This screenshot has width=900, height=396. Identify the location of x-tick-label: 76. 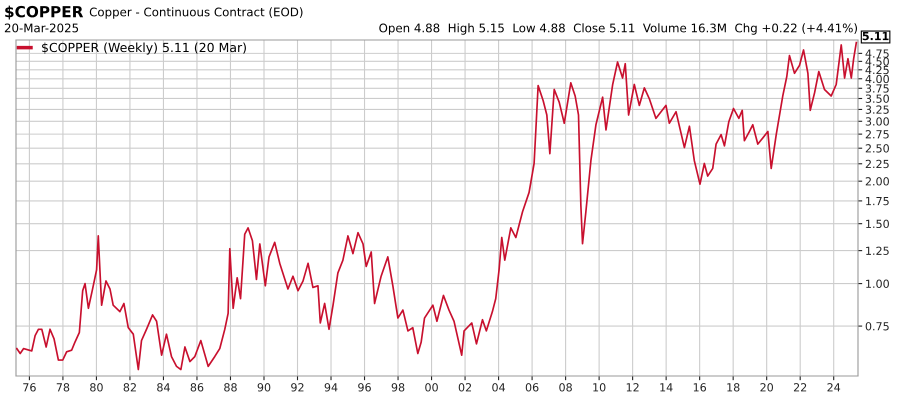
(29, 387).